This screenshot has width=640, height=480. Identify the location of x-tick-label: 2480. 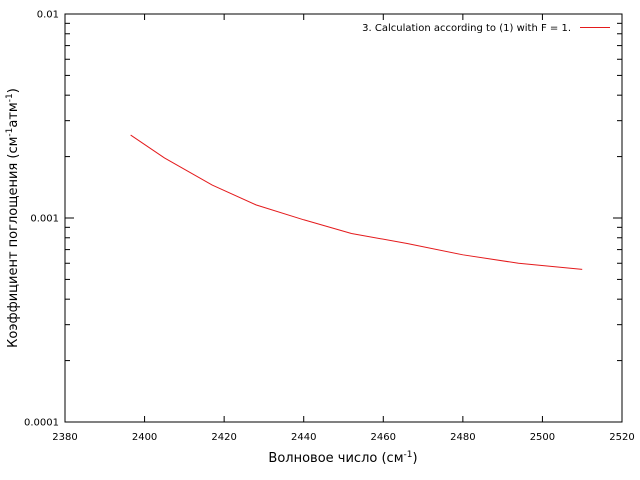
(462, 437).